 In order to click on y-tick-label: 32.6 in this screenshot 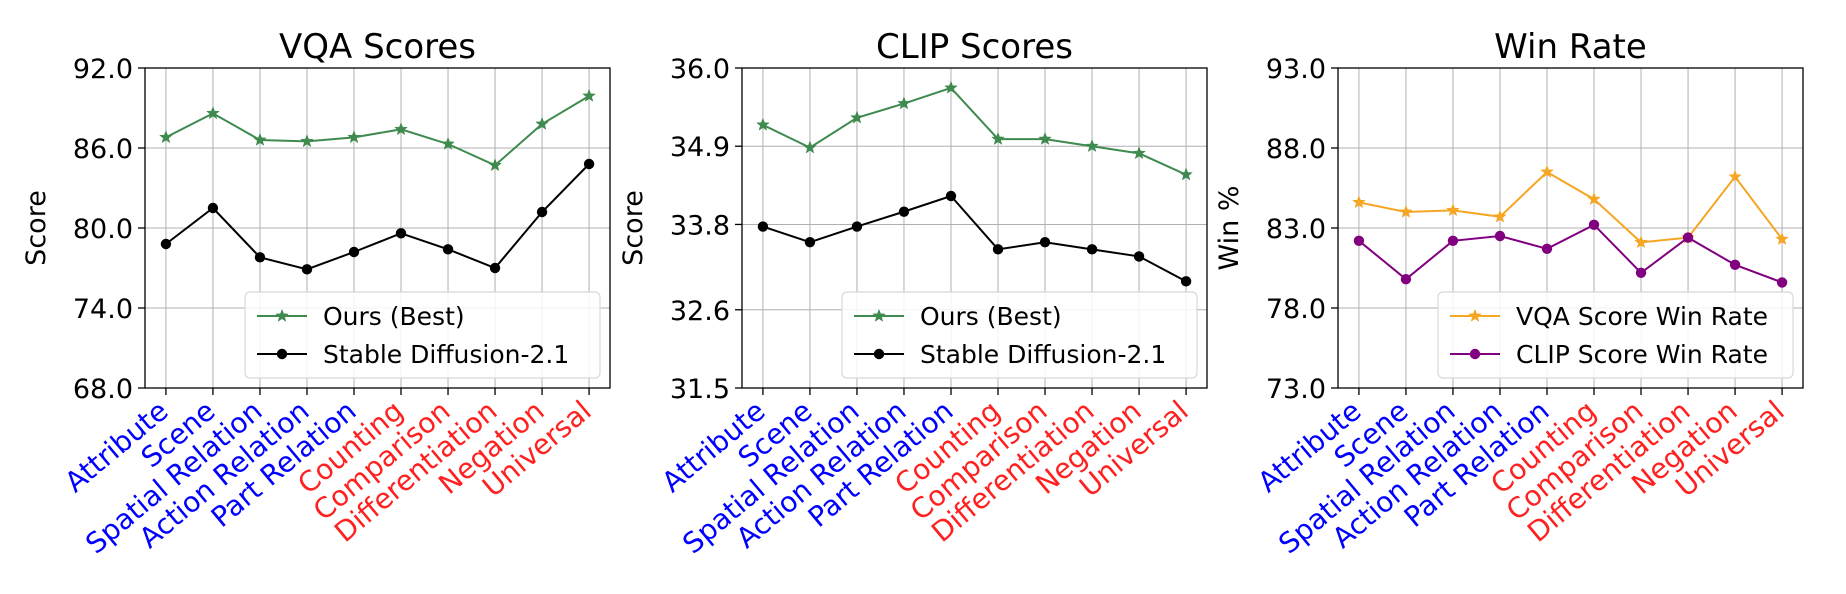, I will do `click(700, 311)`.